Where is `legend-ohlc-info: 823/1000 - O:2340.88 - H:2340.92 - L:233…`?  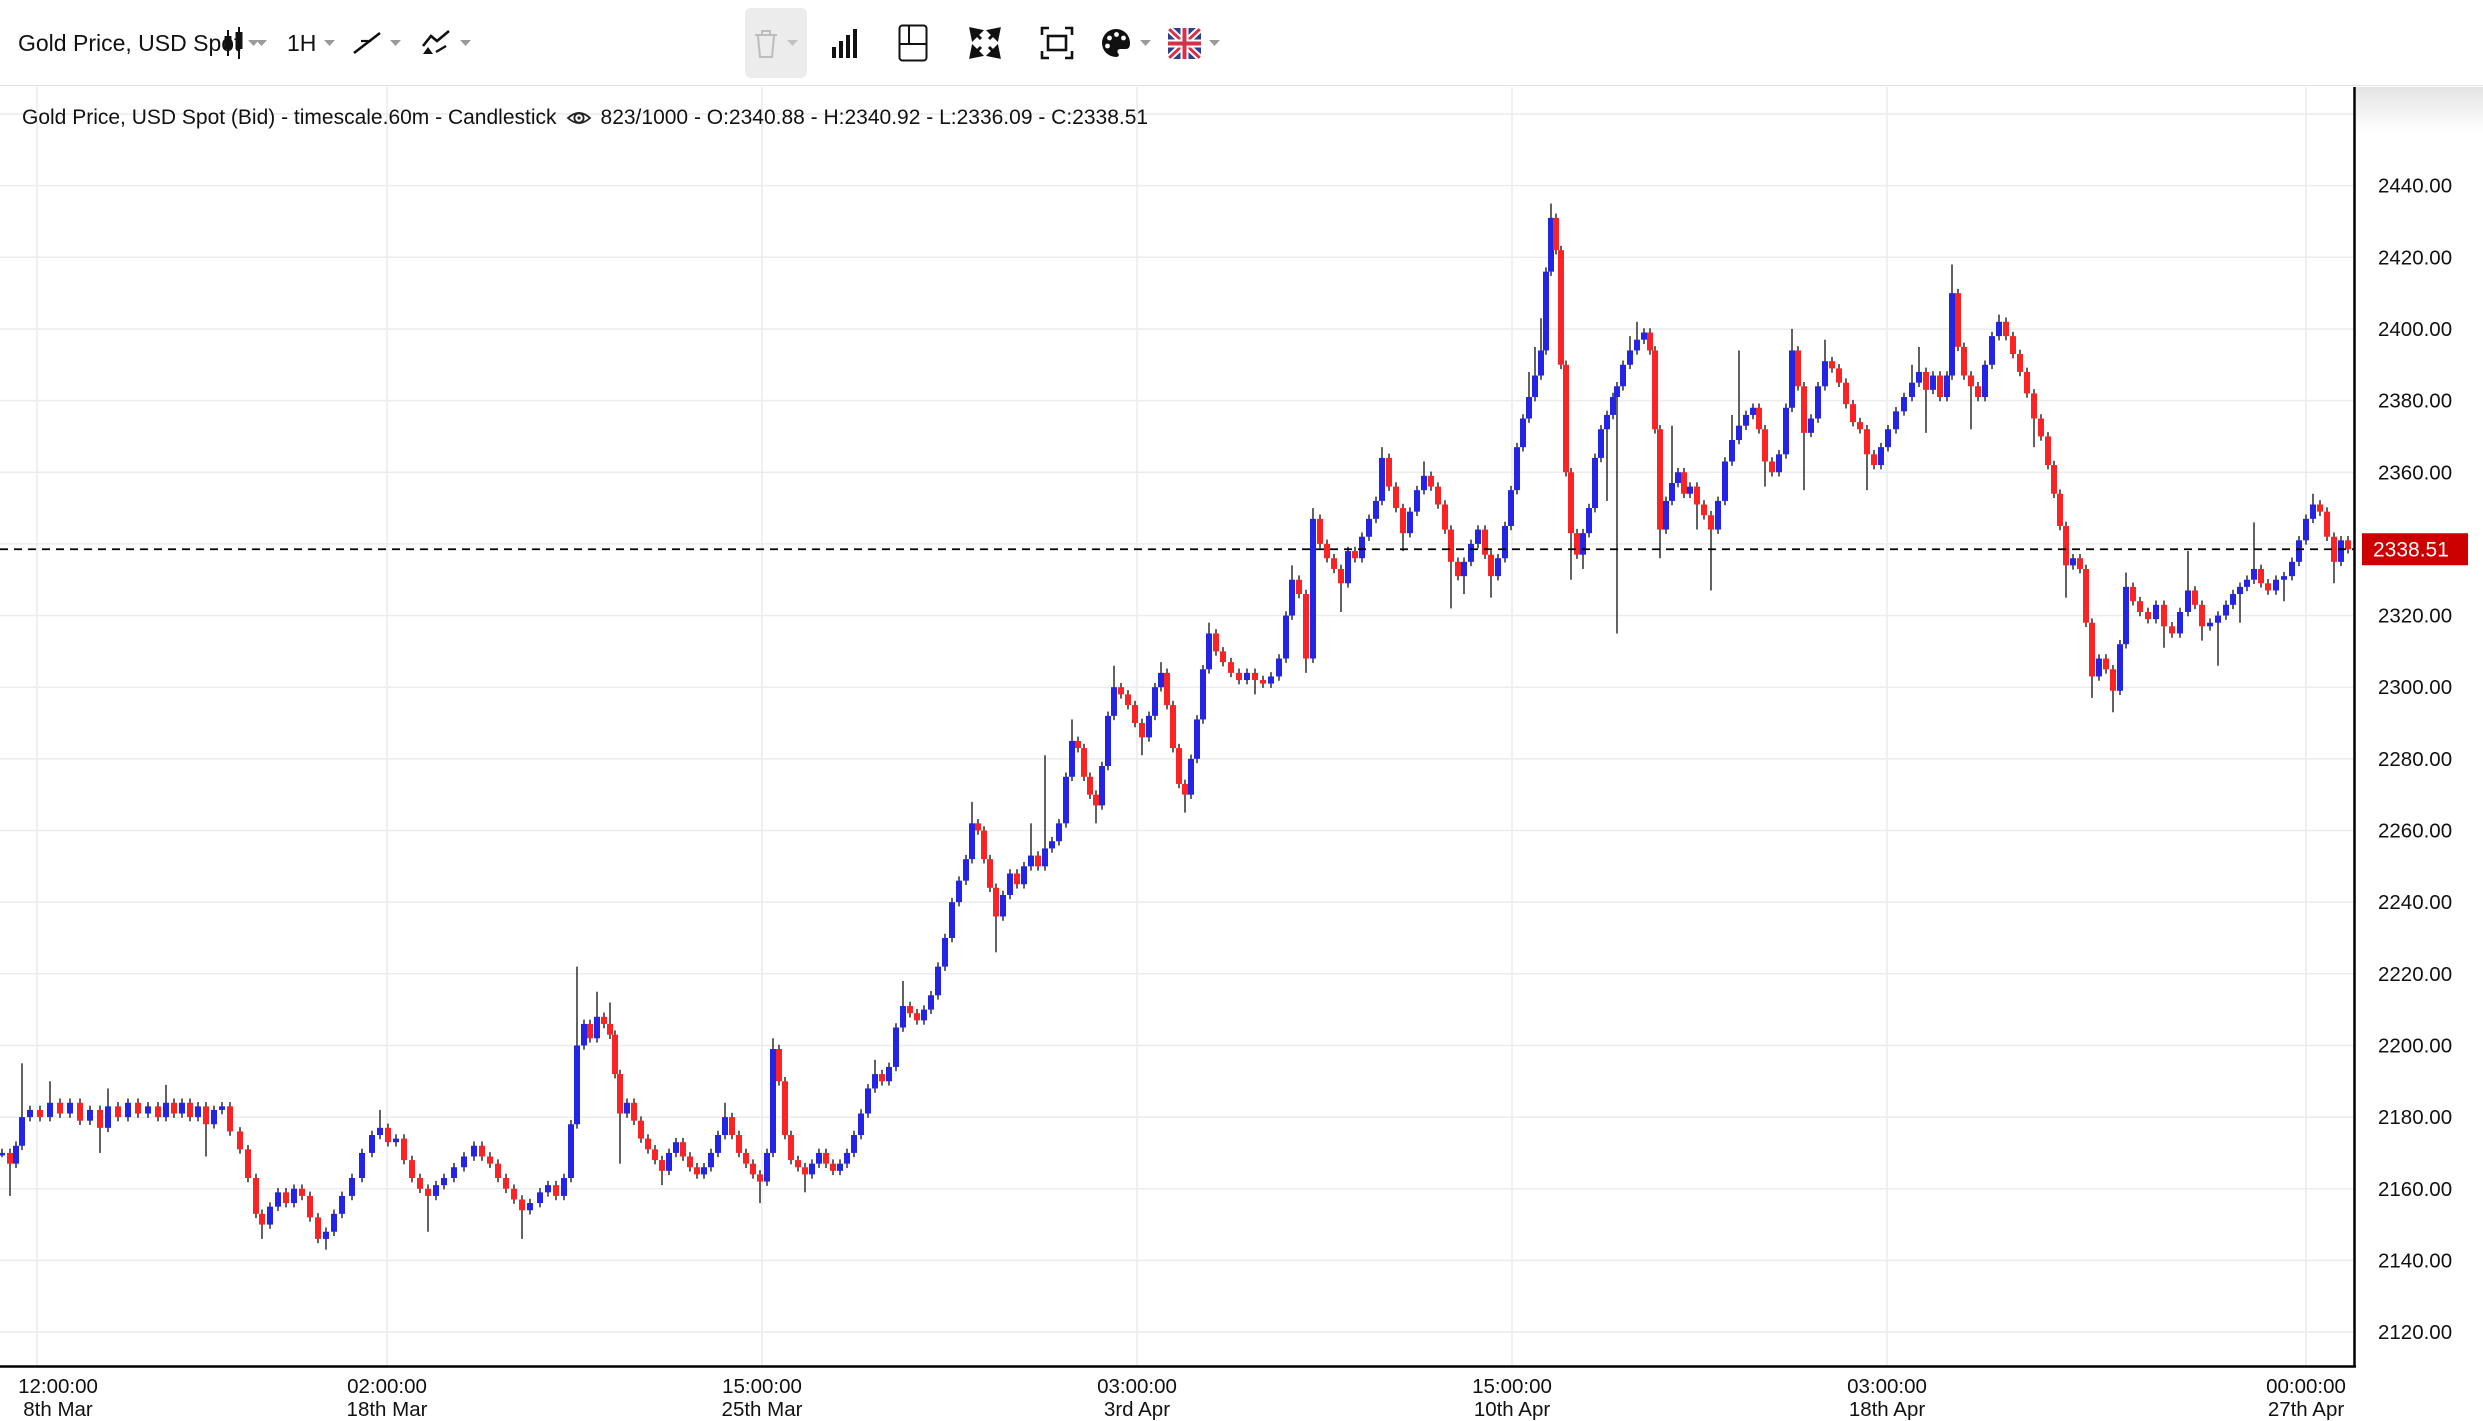 legend-ohlc-info: 823/1000 - O:2340.88 - H:2340.92 - L:233… is located at coordinates (874, 117).